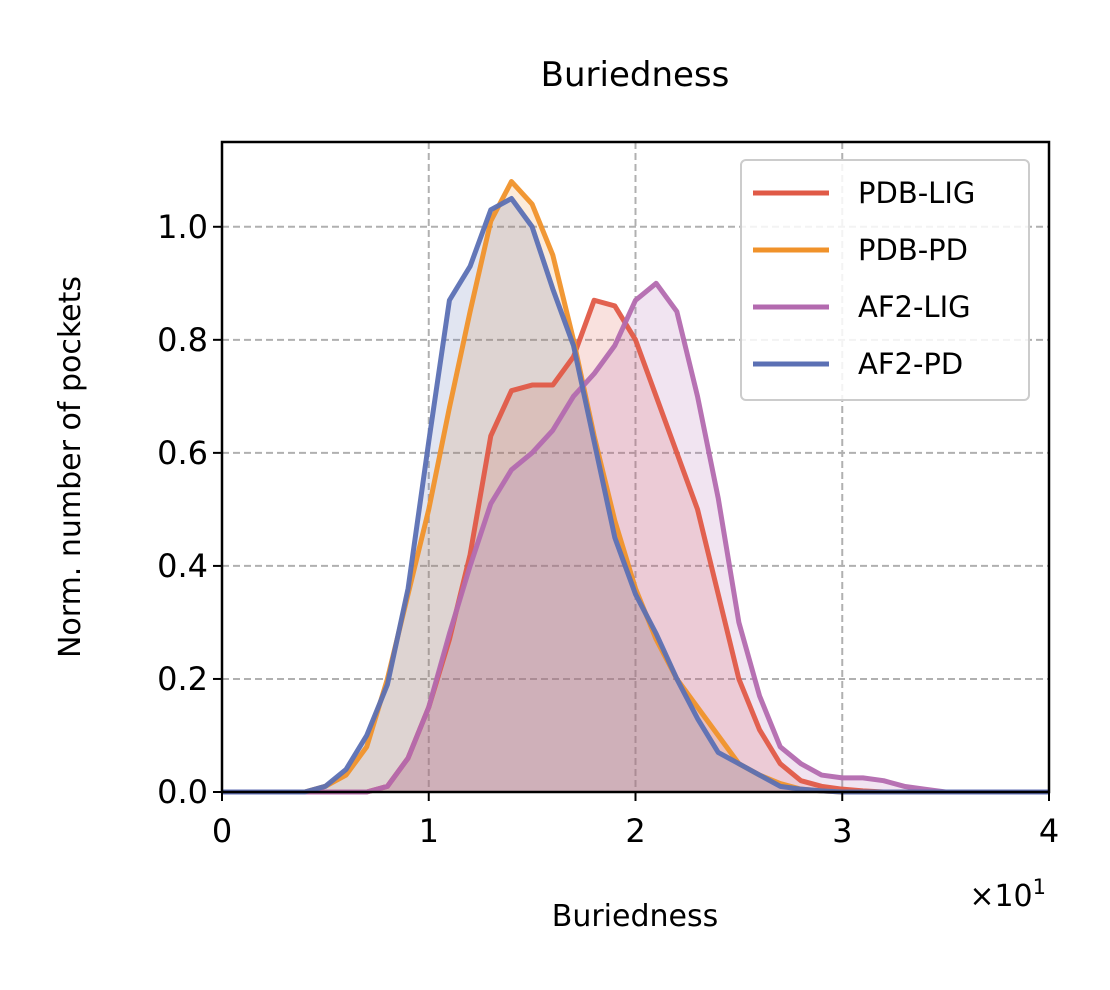 The image size is (1110, 990). I want to click on legend-label-pdb-pd: PDB-PD, so click(913, 250).